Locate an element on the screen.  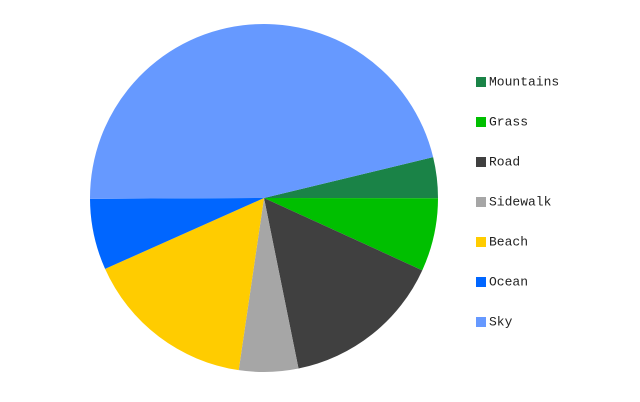
legend-label: Grass is located at coordinates (508, 121).